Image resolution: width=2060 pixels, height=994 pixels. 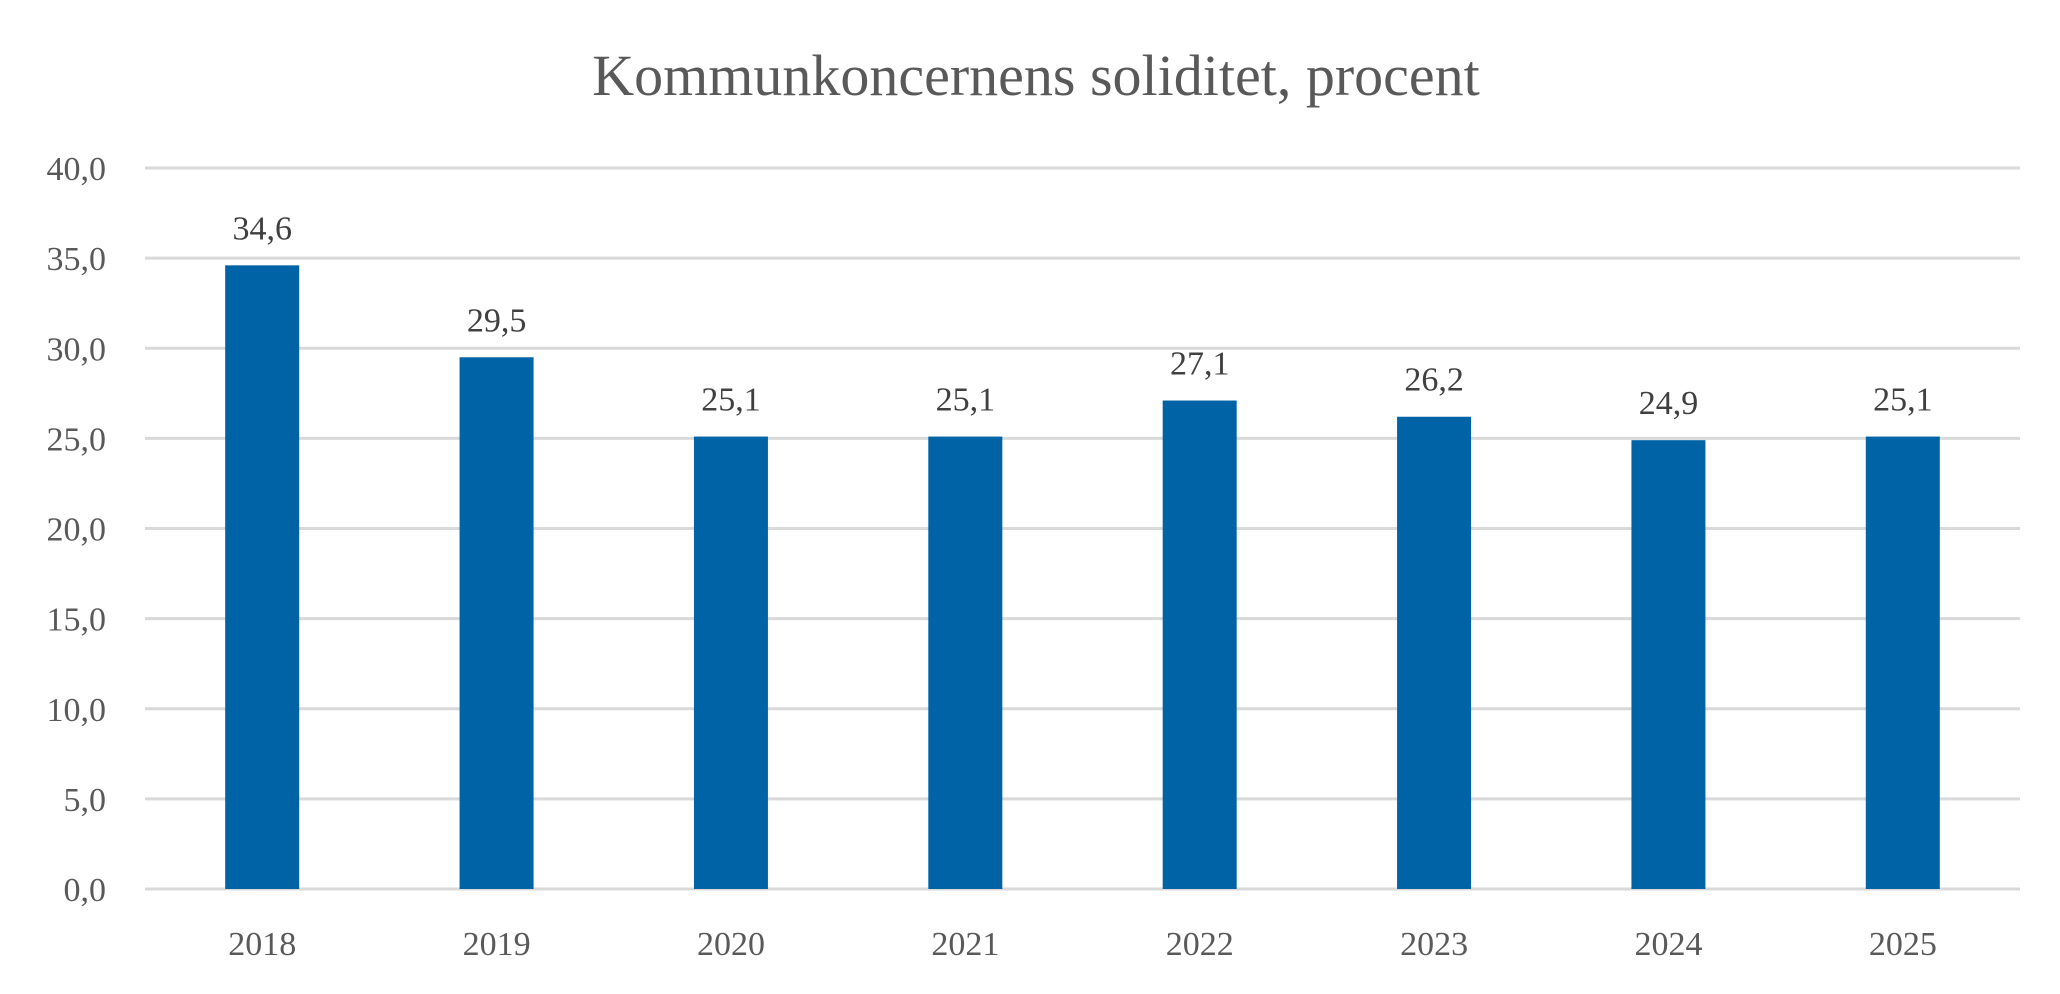 I want to click on x-tick-label: 2019, so click(x=497, y=944).